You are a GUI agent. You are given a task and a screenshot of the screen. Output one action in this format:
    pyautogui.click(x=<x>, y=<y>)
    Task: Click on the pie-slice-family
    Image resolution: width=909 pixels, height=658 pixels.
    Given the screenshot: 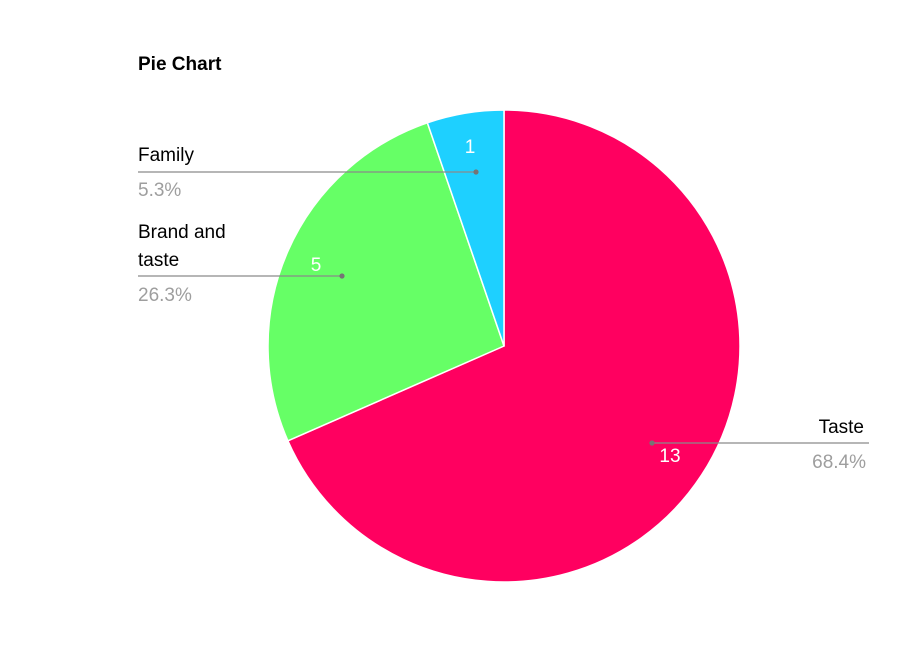 What is the action you would take?
    pyautogui.click(x=465, y=228)
    